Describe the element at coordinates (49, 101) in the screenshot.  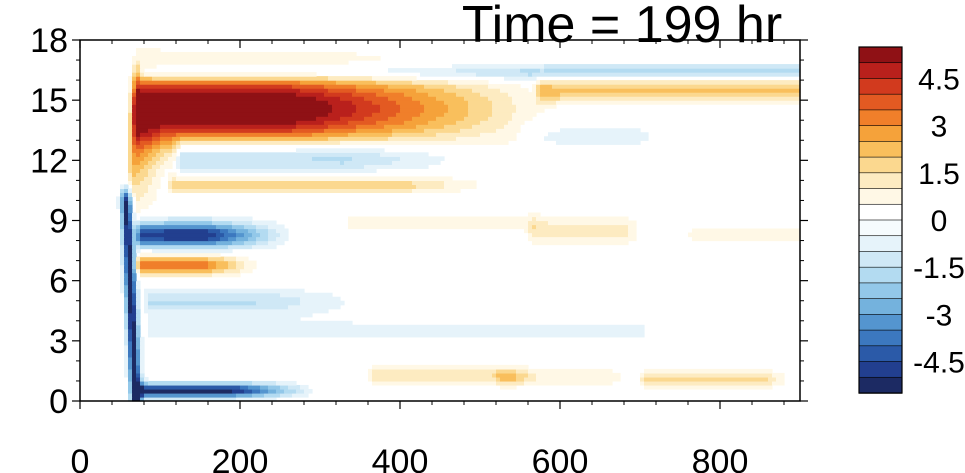
I see `y-tick-label: 15` at that location.